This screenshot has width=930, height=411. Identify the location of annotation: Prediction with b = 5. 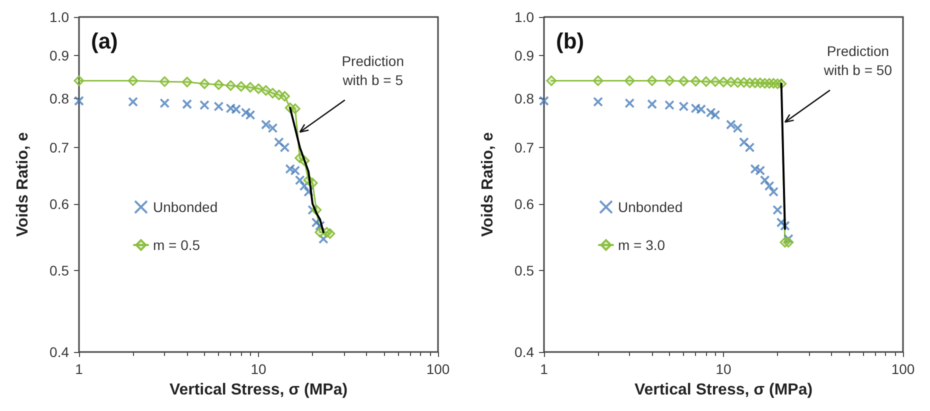
(372, 71).